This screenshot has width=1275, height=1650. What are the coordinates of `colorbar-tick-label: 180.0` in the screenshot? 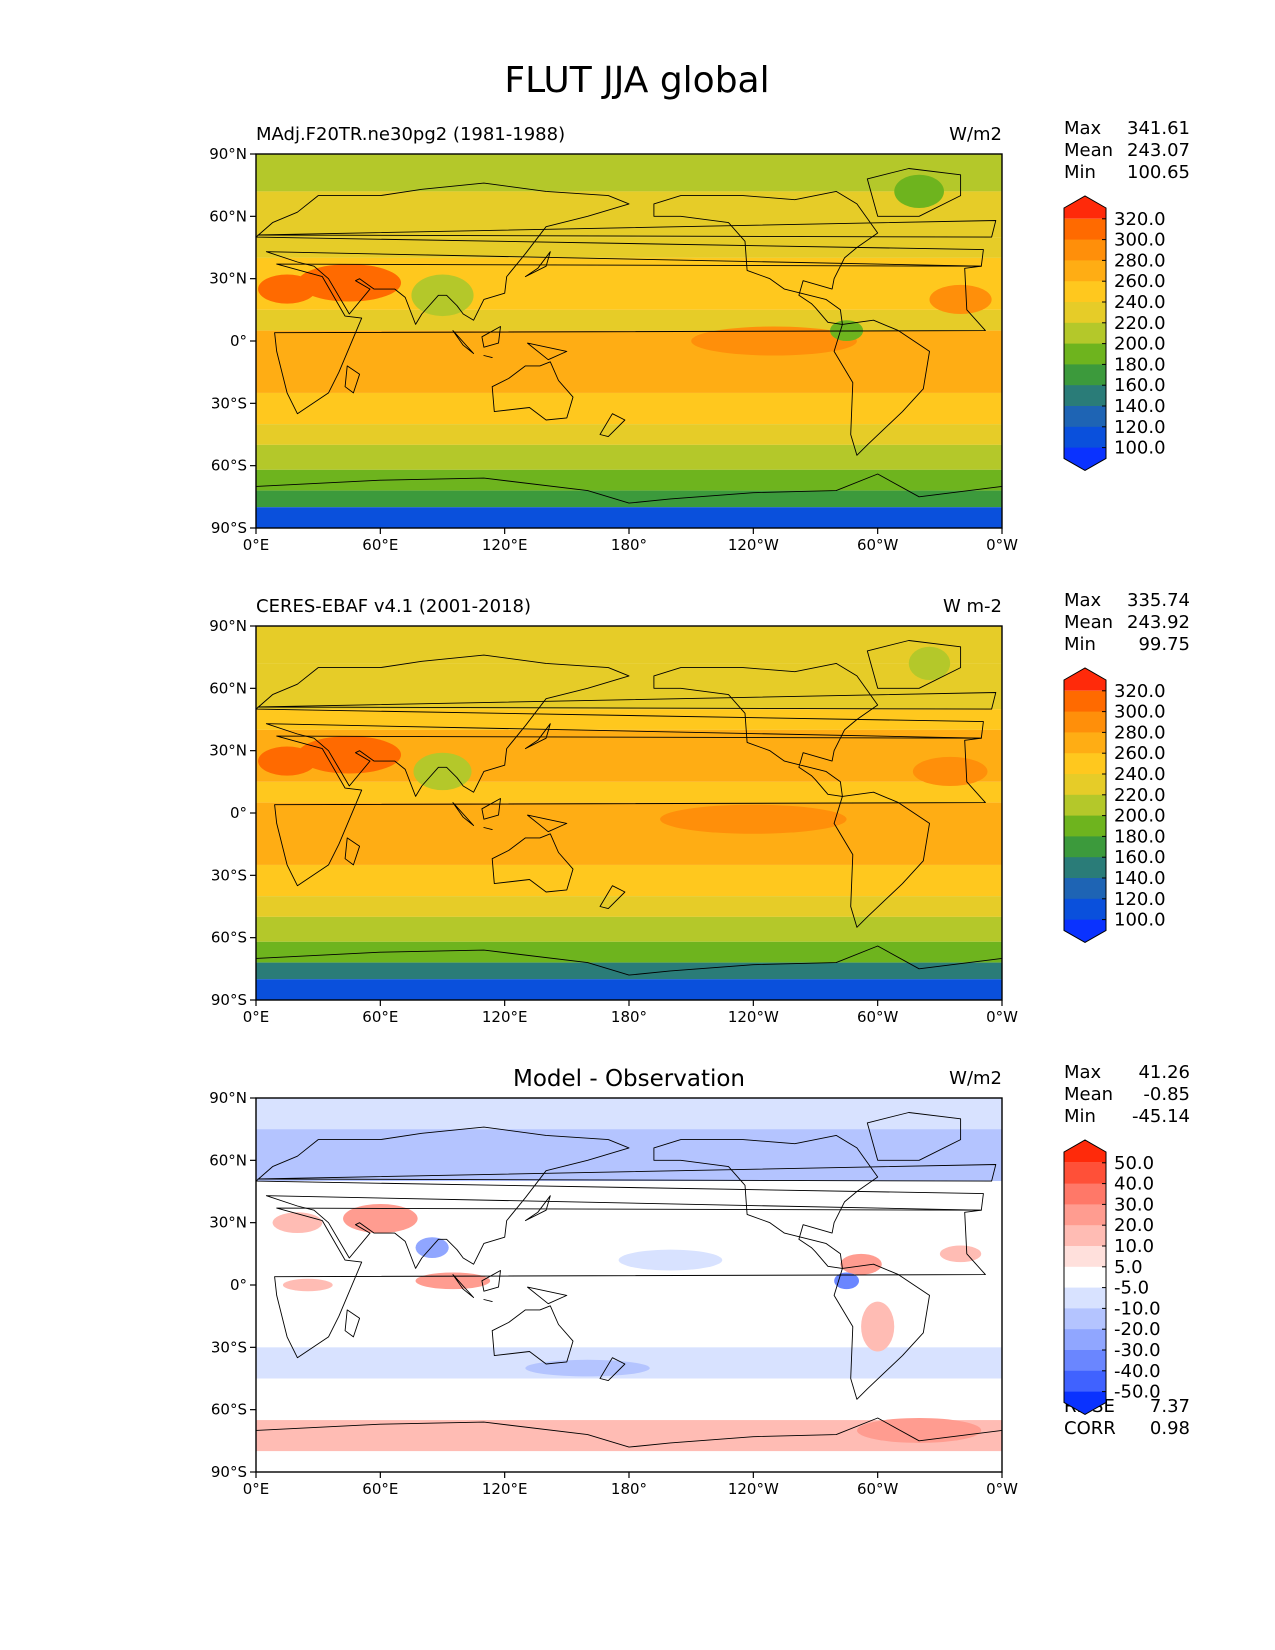 It's located at (1140, 364).